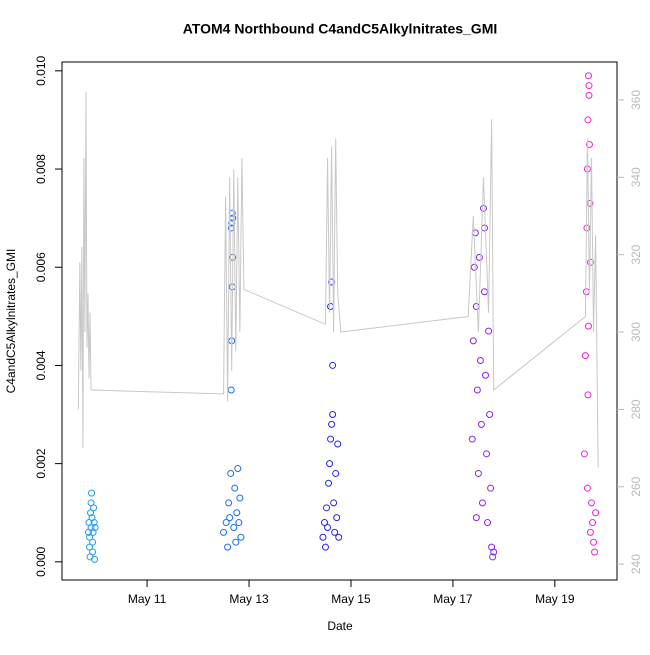  I want to click on x-tick-label: May 13, so click(249, 599).